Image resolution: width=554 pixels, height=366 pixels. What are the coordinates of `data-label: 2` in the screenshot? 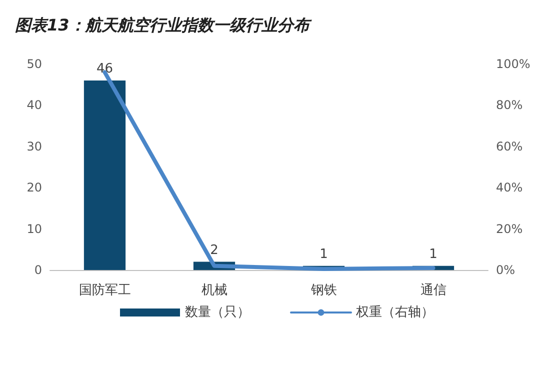 It's located at (214, 250).